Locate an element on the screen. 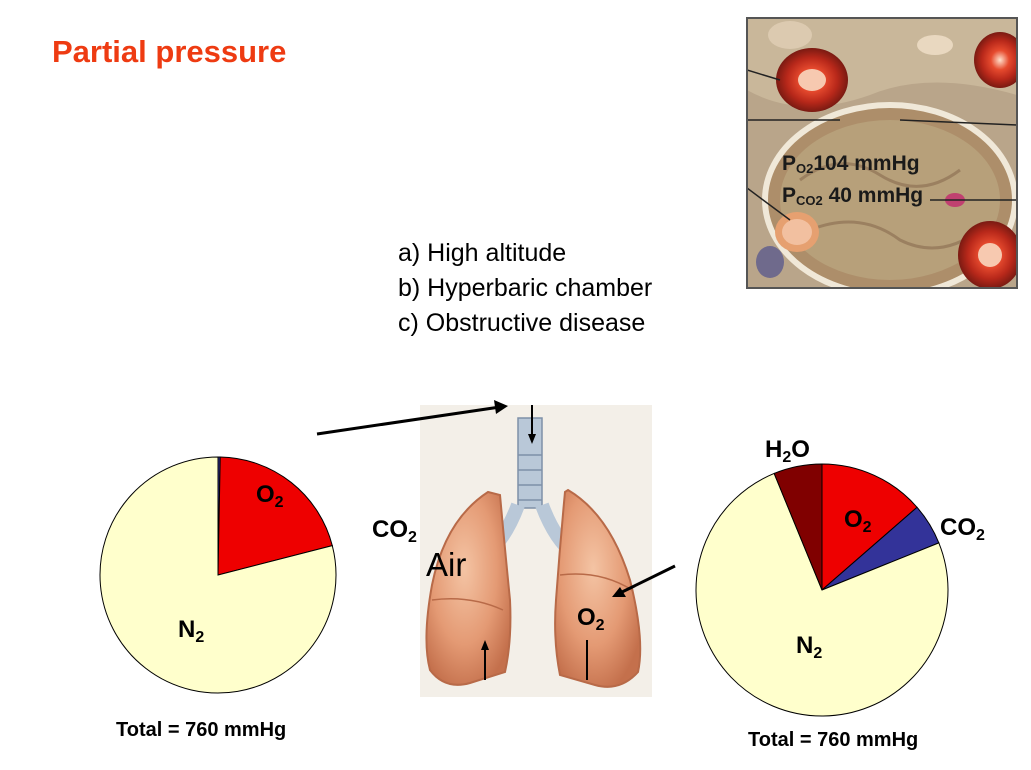 The image size is (1031, 770). condition-item: b) Hyperbaric chamber is located at coordinates (525, 288).